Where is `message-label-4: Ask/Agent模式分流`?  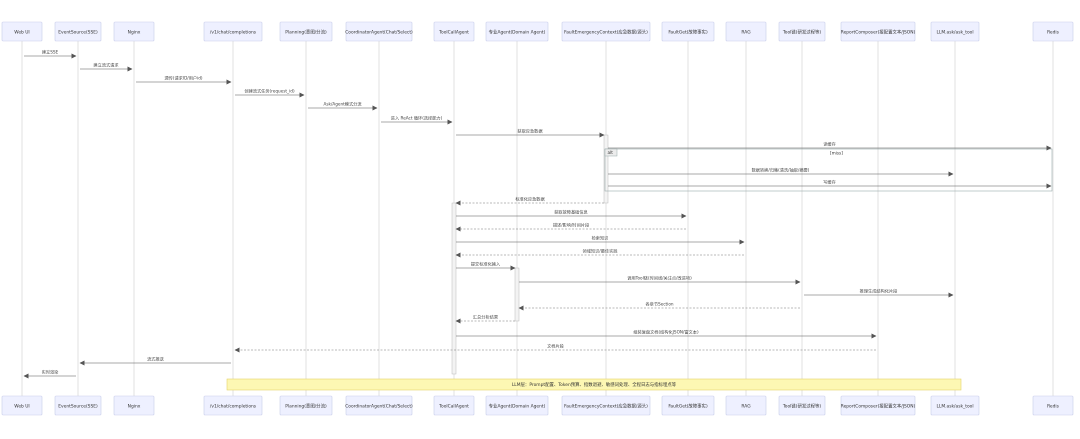 message-label-4: Ask/Agent模式分流 is located at coordinates (342, 104).